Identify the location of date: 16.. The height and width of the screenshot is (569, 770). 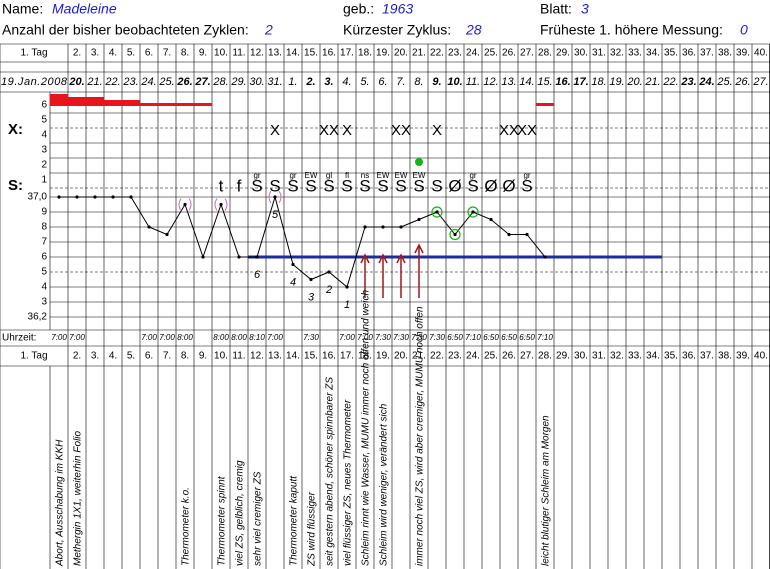
(562, 82).